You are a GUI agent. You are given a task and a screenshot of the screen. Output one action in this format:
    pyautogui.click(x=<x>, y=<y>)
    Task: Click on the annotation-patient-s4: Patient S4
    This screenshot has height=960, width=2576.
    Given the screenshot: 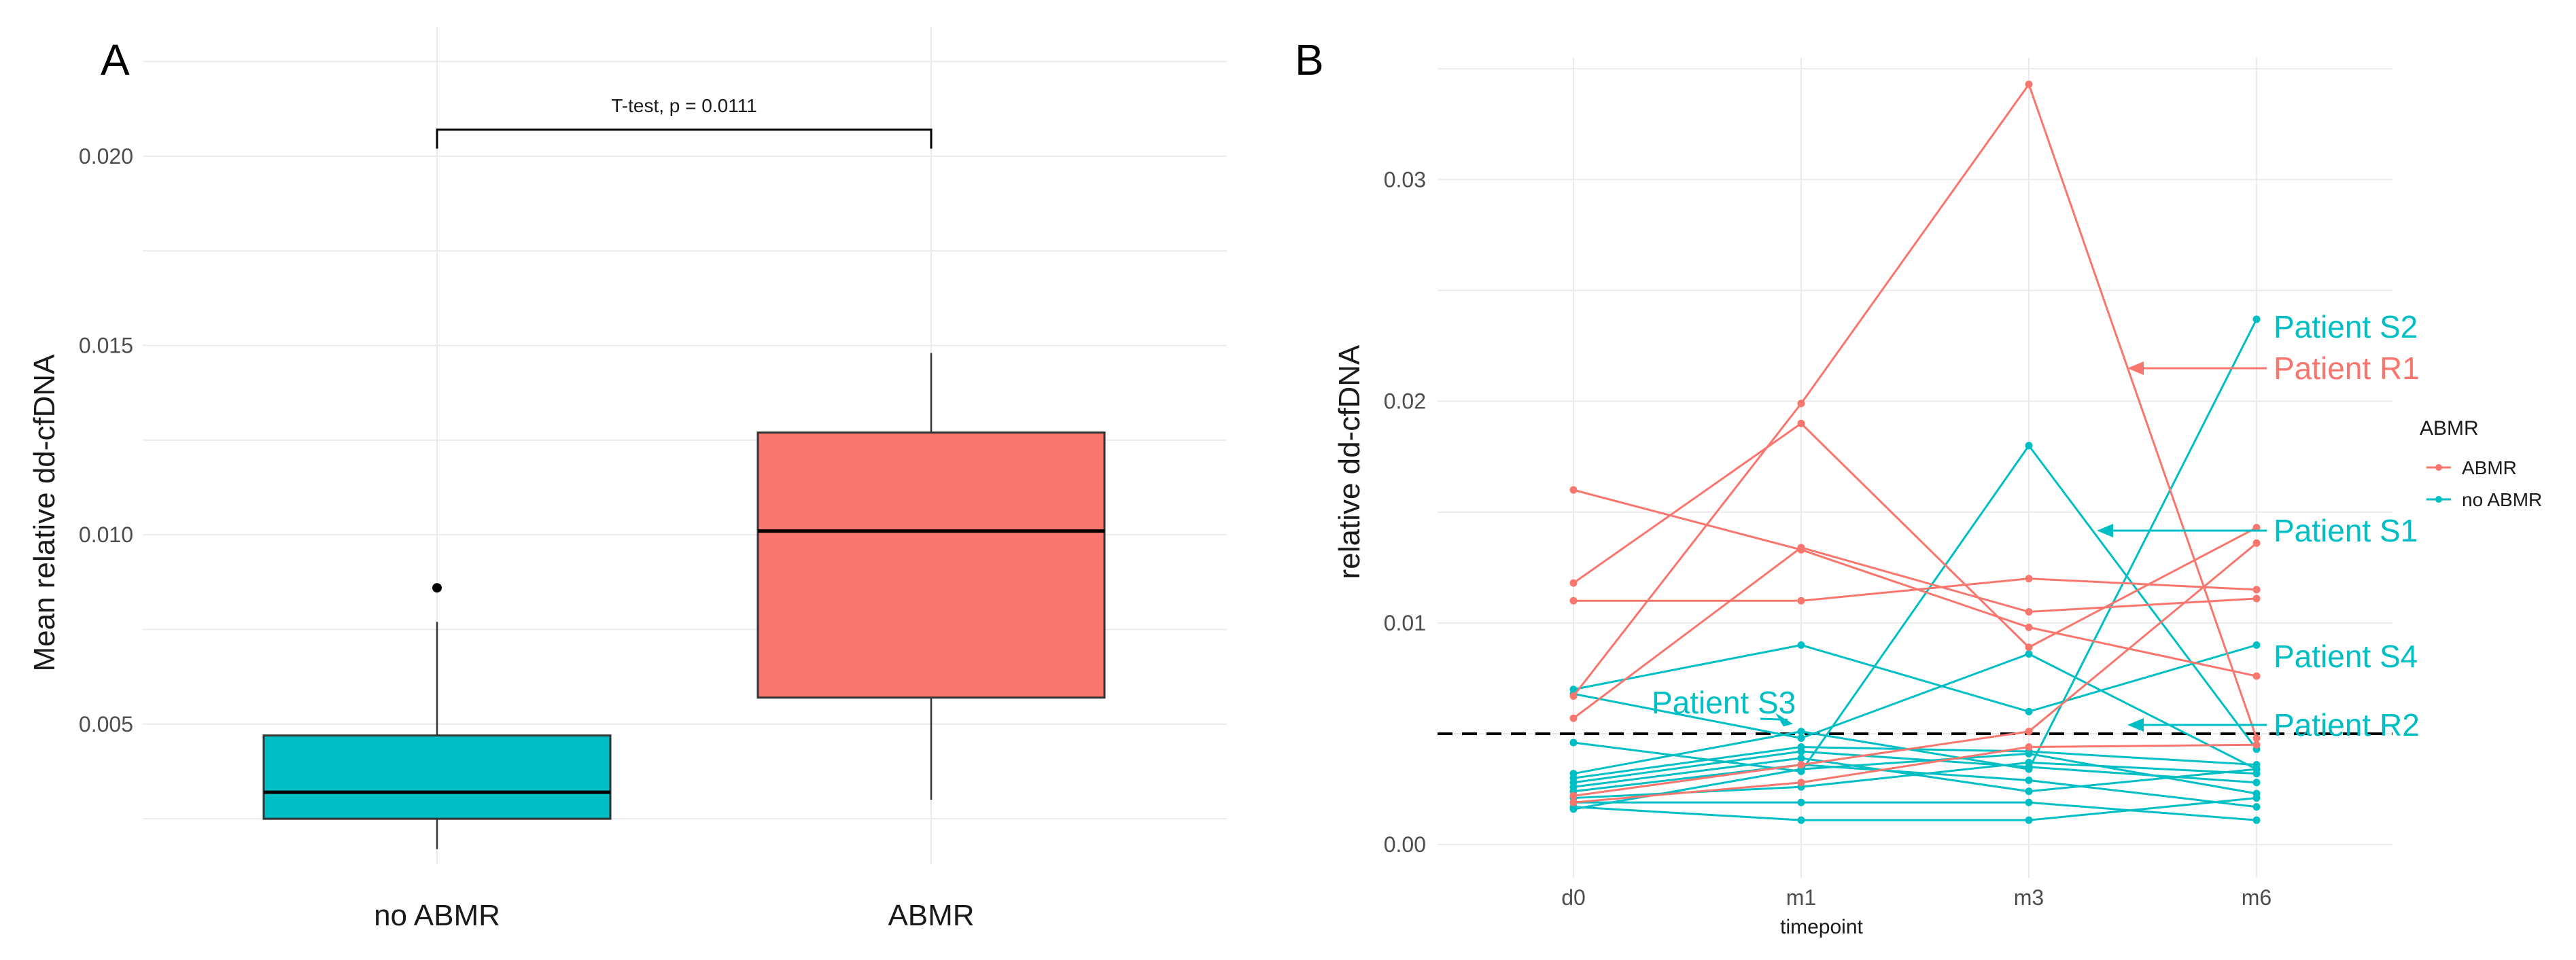 What is the action you would take?
    pyautogui.click(x=2346, y=656)
    